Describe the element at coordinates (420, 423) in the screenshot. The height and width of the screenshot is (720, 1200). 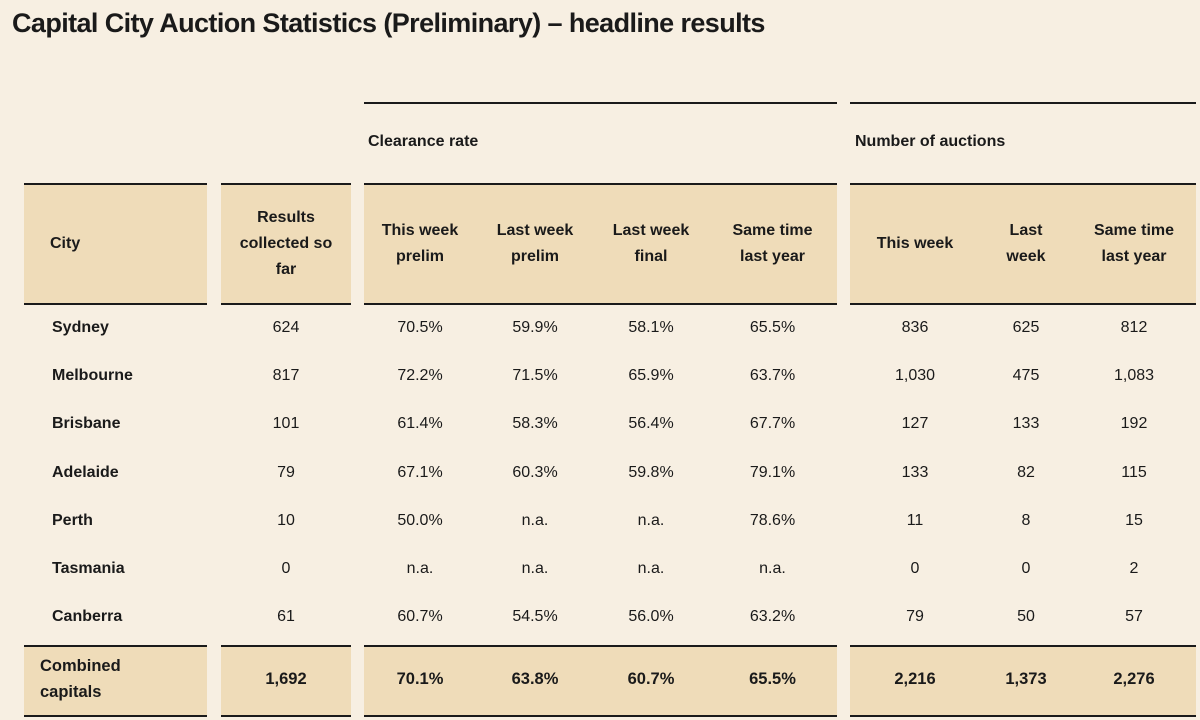
I see `cr-this-week-prelim: 61.4%` at that location.